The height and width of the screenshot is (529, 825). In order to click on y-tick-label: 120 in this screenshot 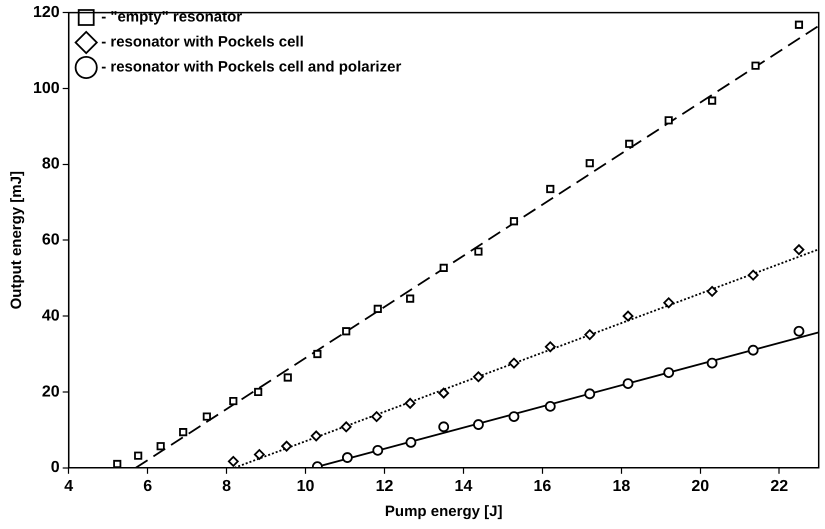, I will do `click(46, 13)`.